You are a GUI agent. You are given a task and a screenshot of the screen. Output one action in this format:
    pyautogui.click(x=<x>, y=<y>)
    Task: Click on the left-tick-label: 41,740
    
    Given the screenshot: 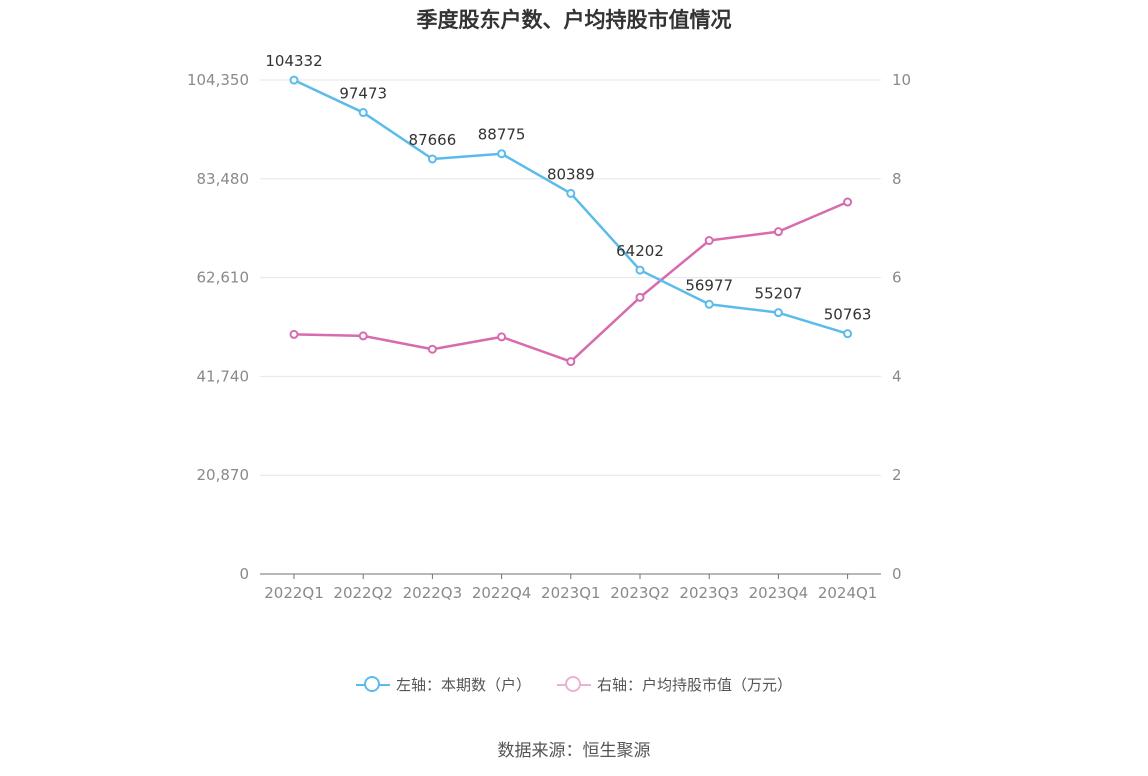 What is the action you would take?
    pyautogui.click(x=223, y=376)
    